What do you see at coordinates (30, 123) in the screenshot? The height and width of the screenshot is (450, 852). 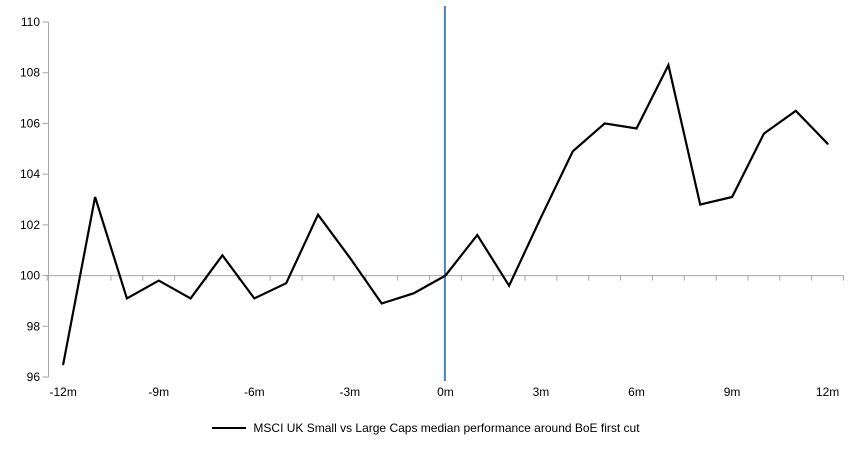 I see `y-tick-label: 106` at bounding box center [30, 123].